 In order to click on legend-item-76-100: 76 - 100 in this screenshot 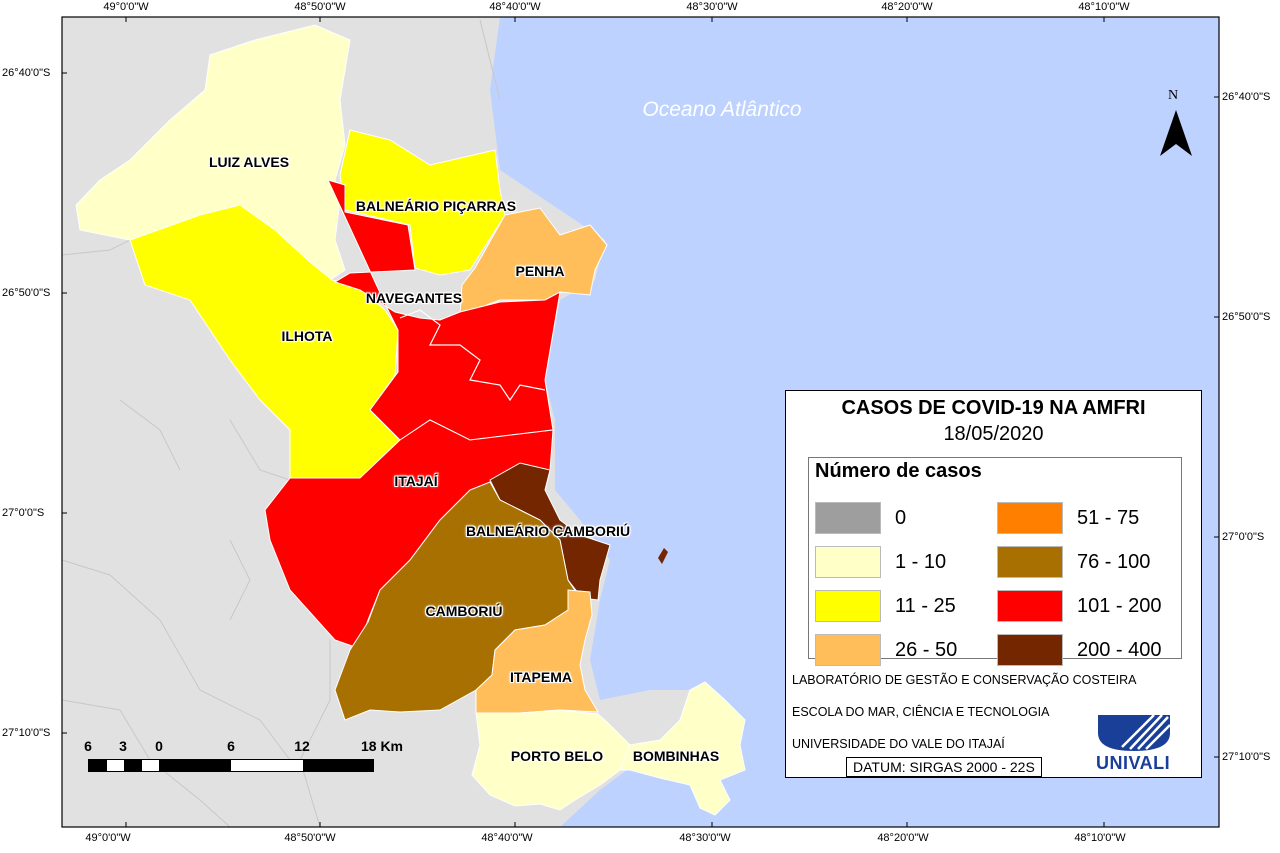, I will do `click(1087, 563)`.